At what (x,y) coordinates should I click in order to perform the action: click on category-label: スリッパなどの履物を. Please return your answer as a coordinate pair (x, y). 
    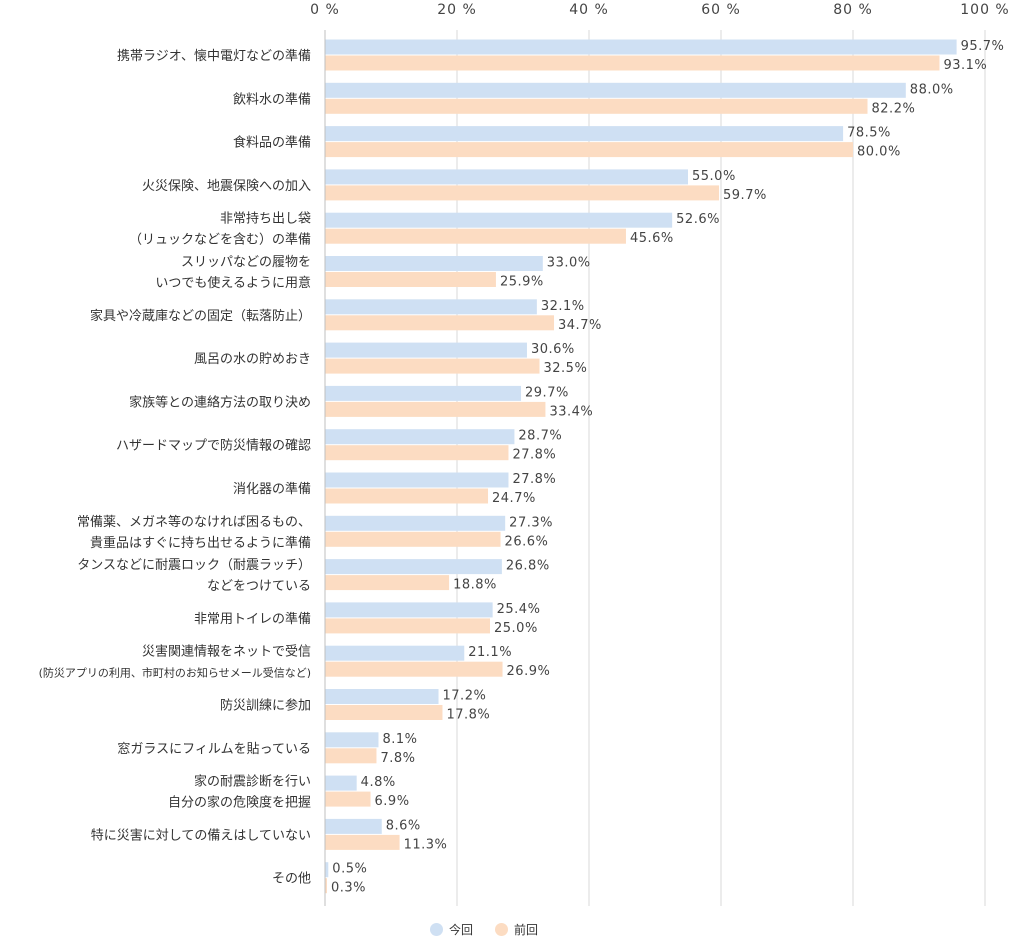
    Looking at the image, I should click on (246, 262).